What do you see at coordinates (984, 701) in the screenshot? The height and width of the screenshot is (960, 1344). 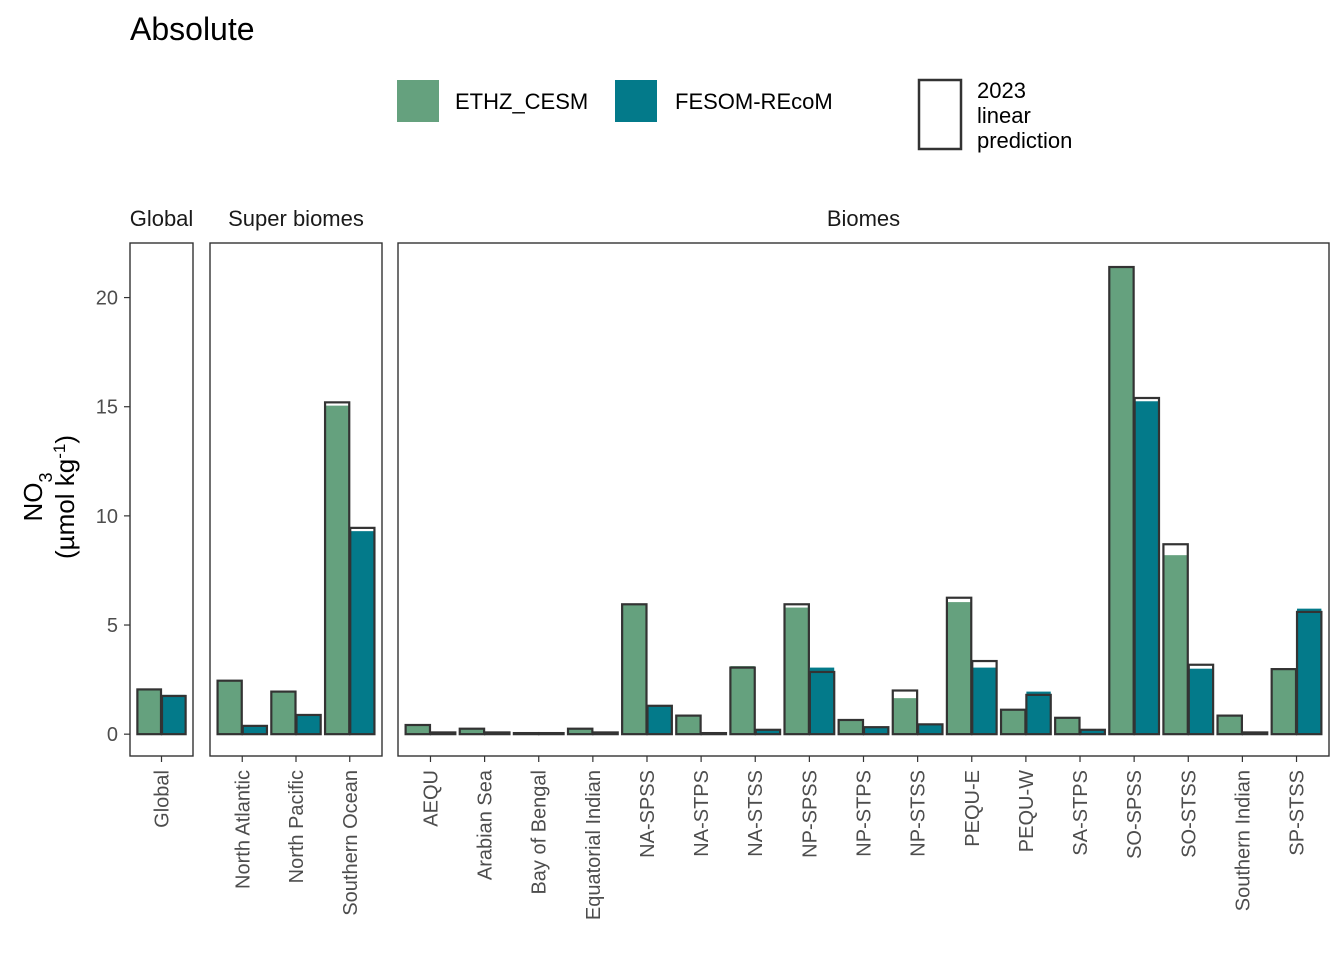 I see `bar-fesom-recom-pequ-e` at bounding box center [984, 701].